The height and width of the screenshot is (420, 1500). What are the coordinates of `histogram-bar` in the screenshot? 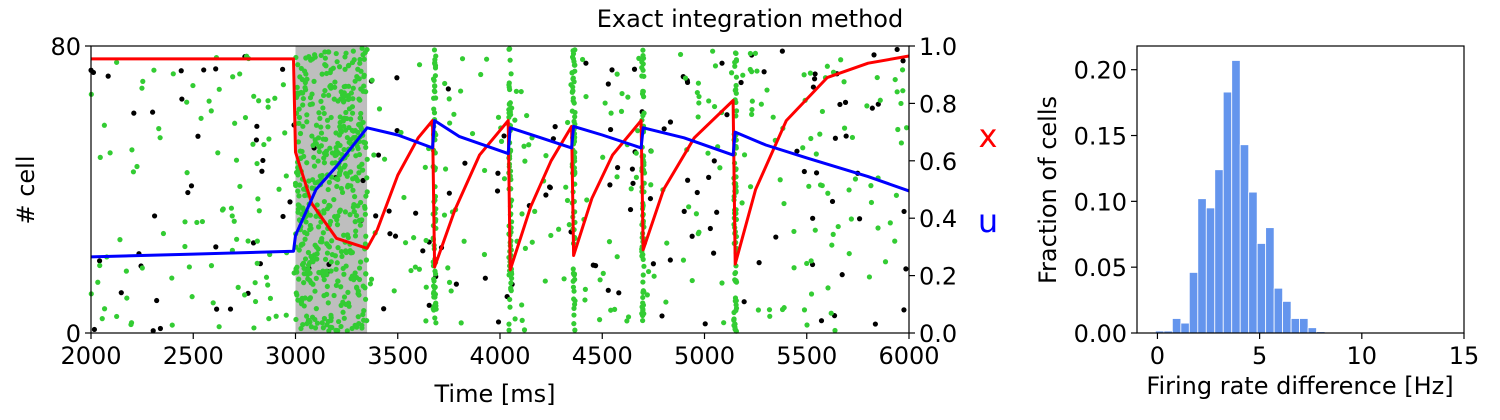 It's located at (1261, 288).